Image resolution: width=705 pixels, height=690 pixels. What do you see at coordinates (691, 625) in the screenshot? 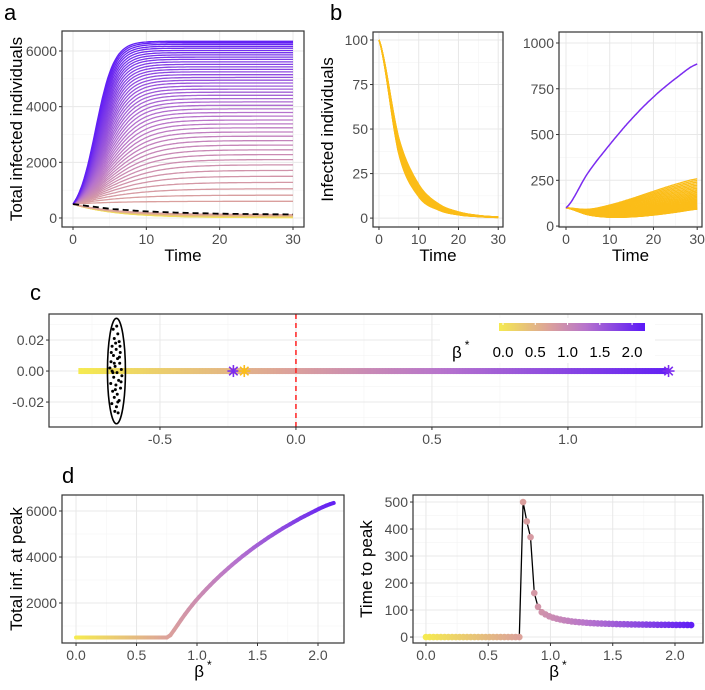
I see `time-to-peak-point` at bounding box center [691, 625].